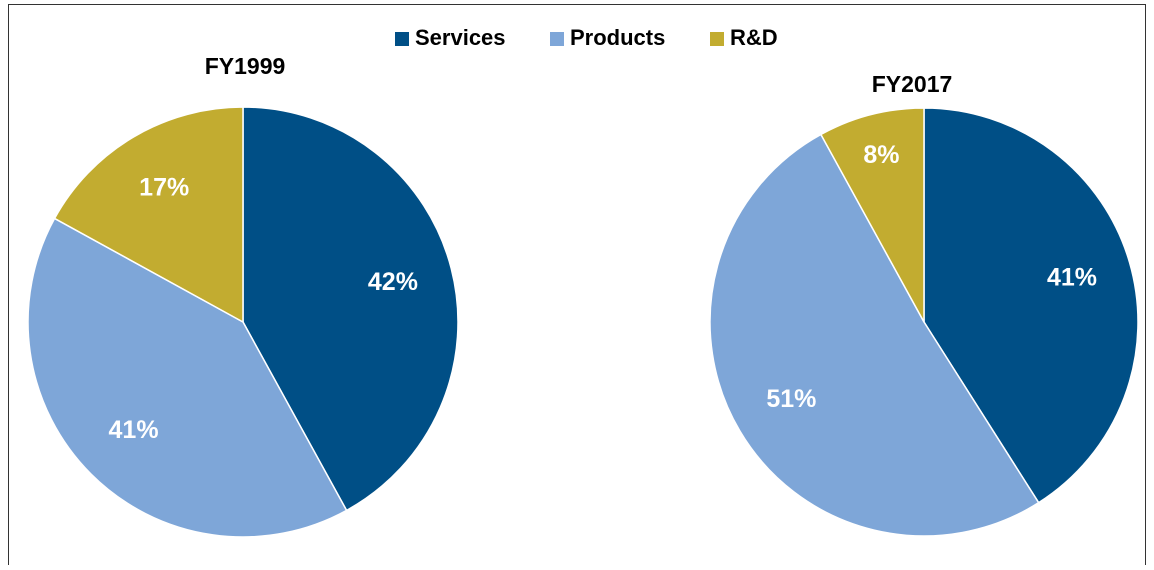 Image resolution: width=1154 pixels, height=570 pixels. Describe the element at coordinates (754, 37) in the screenshot. I see `legend-label: R&D` at that location.